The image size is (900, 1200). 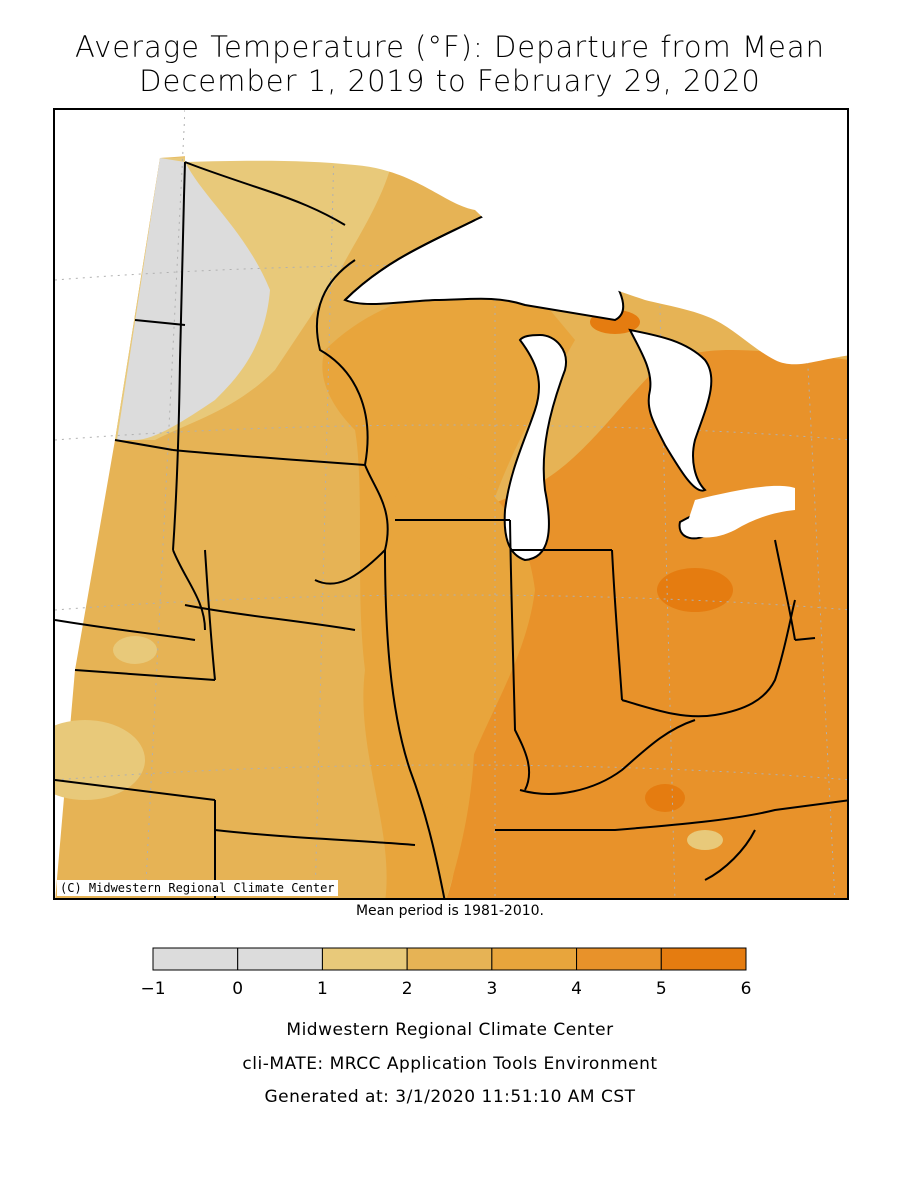 What do you see at coordinates (407, 989) in the screenshot?
I see `legend-tick-label: 2` at bounding box center [407, 989].